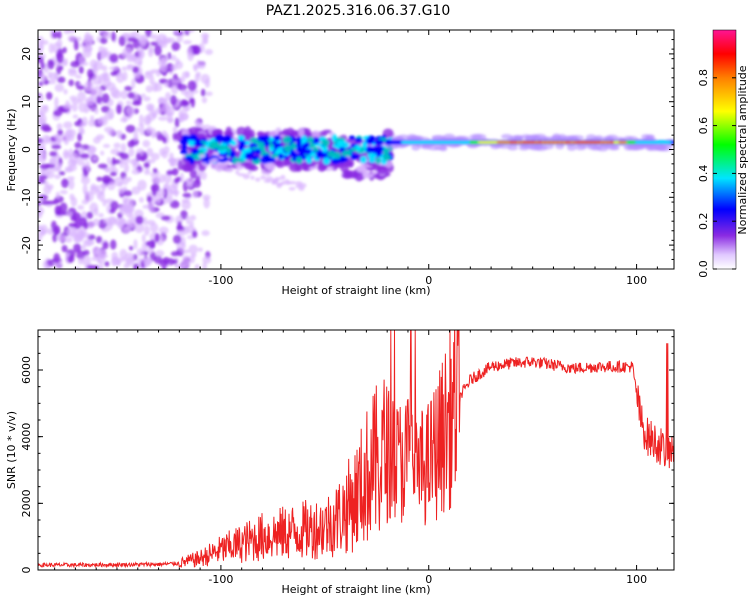 The image size is (750, 600). What do you see at coordinates (703, 78) in the screenshot?
I see `colorbar-tick-label: 0.8` at bounding box center [703, 78].